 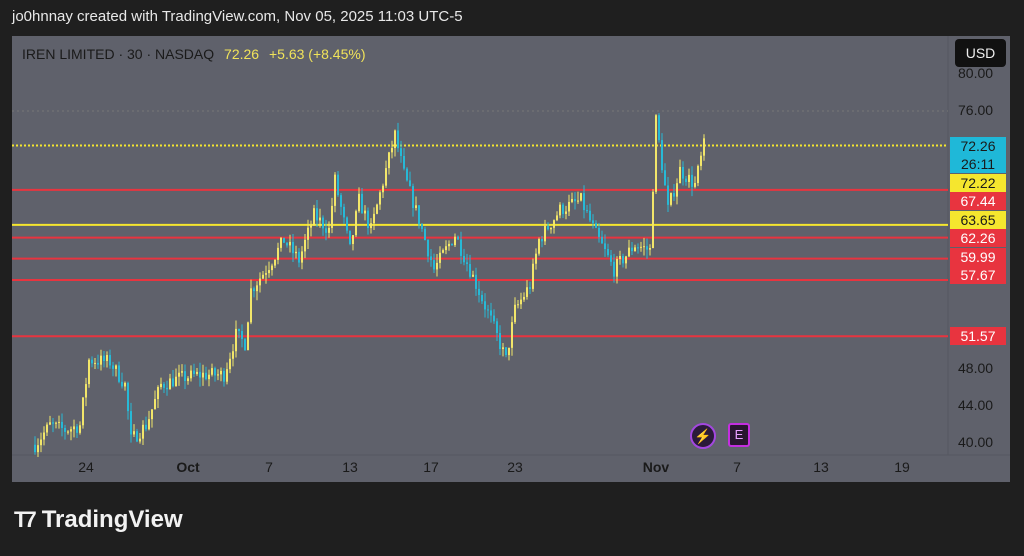 What do you see at coordinates (978, 256) in the screenshot?
I see `price-level-tag: 59.99` at bounding box center [978, 256].